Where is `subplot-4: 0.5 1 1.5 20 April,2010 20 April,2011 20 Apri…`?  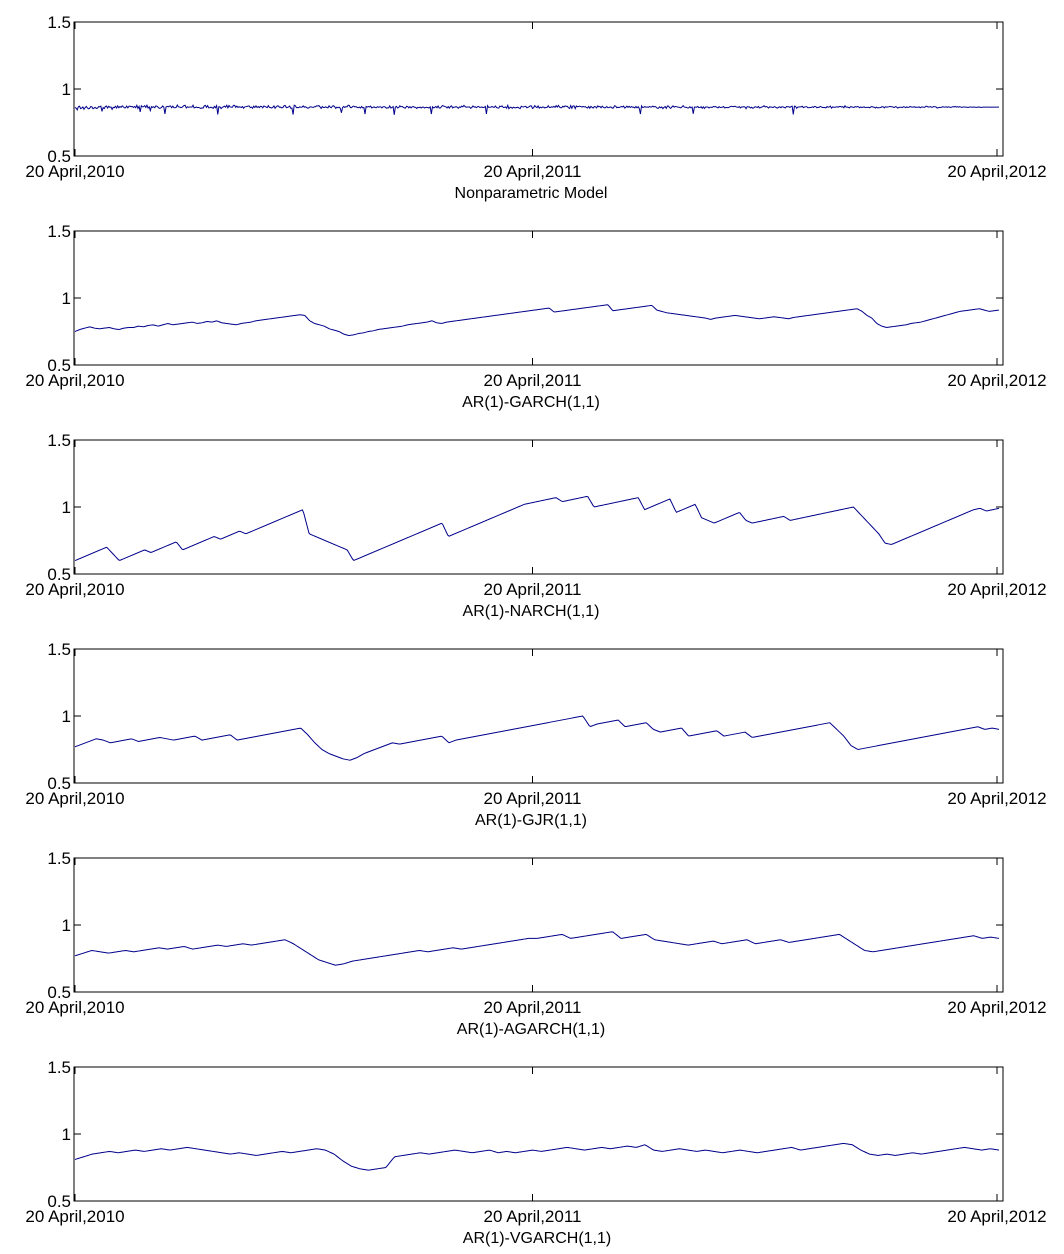 subplot-4: 0.5 1 1.5 20 April,2010 20 April,2011 20 Apri… is located at coordinates (535, 724).